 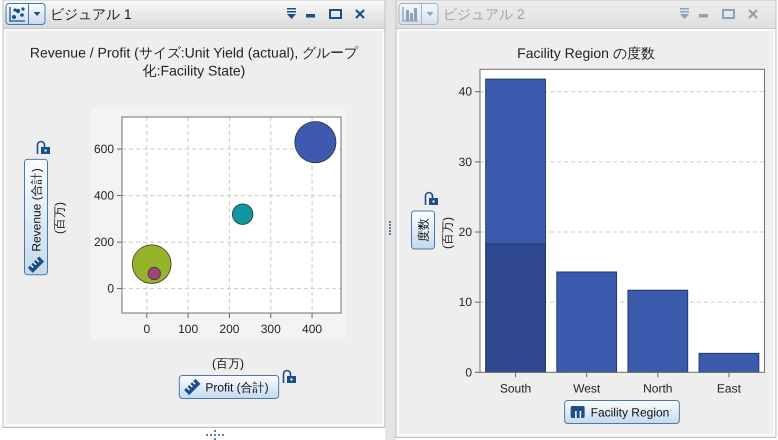 I want to click on x-tick-label: 100, so click(x=188, y=329).